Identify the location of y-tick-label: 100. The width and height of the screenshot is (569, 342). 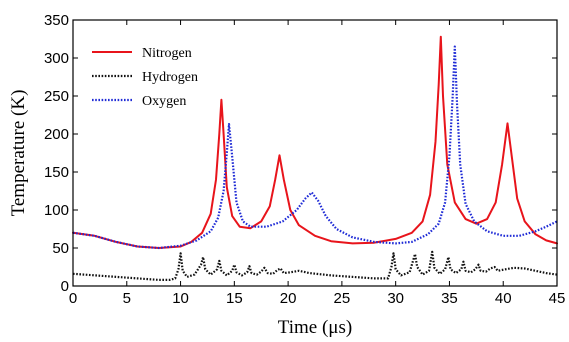
(56, 210).